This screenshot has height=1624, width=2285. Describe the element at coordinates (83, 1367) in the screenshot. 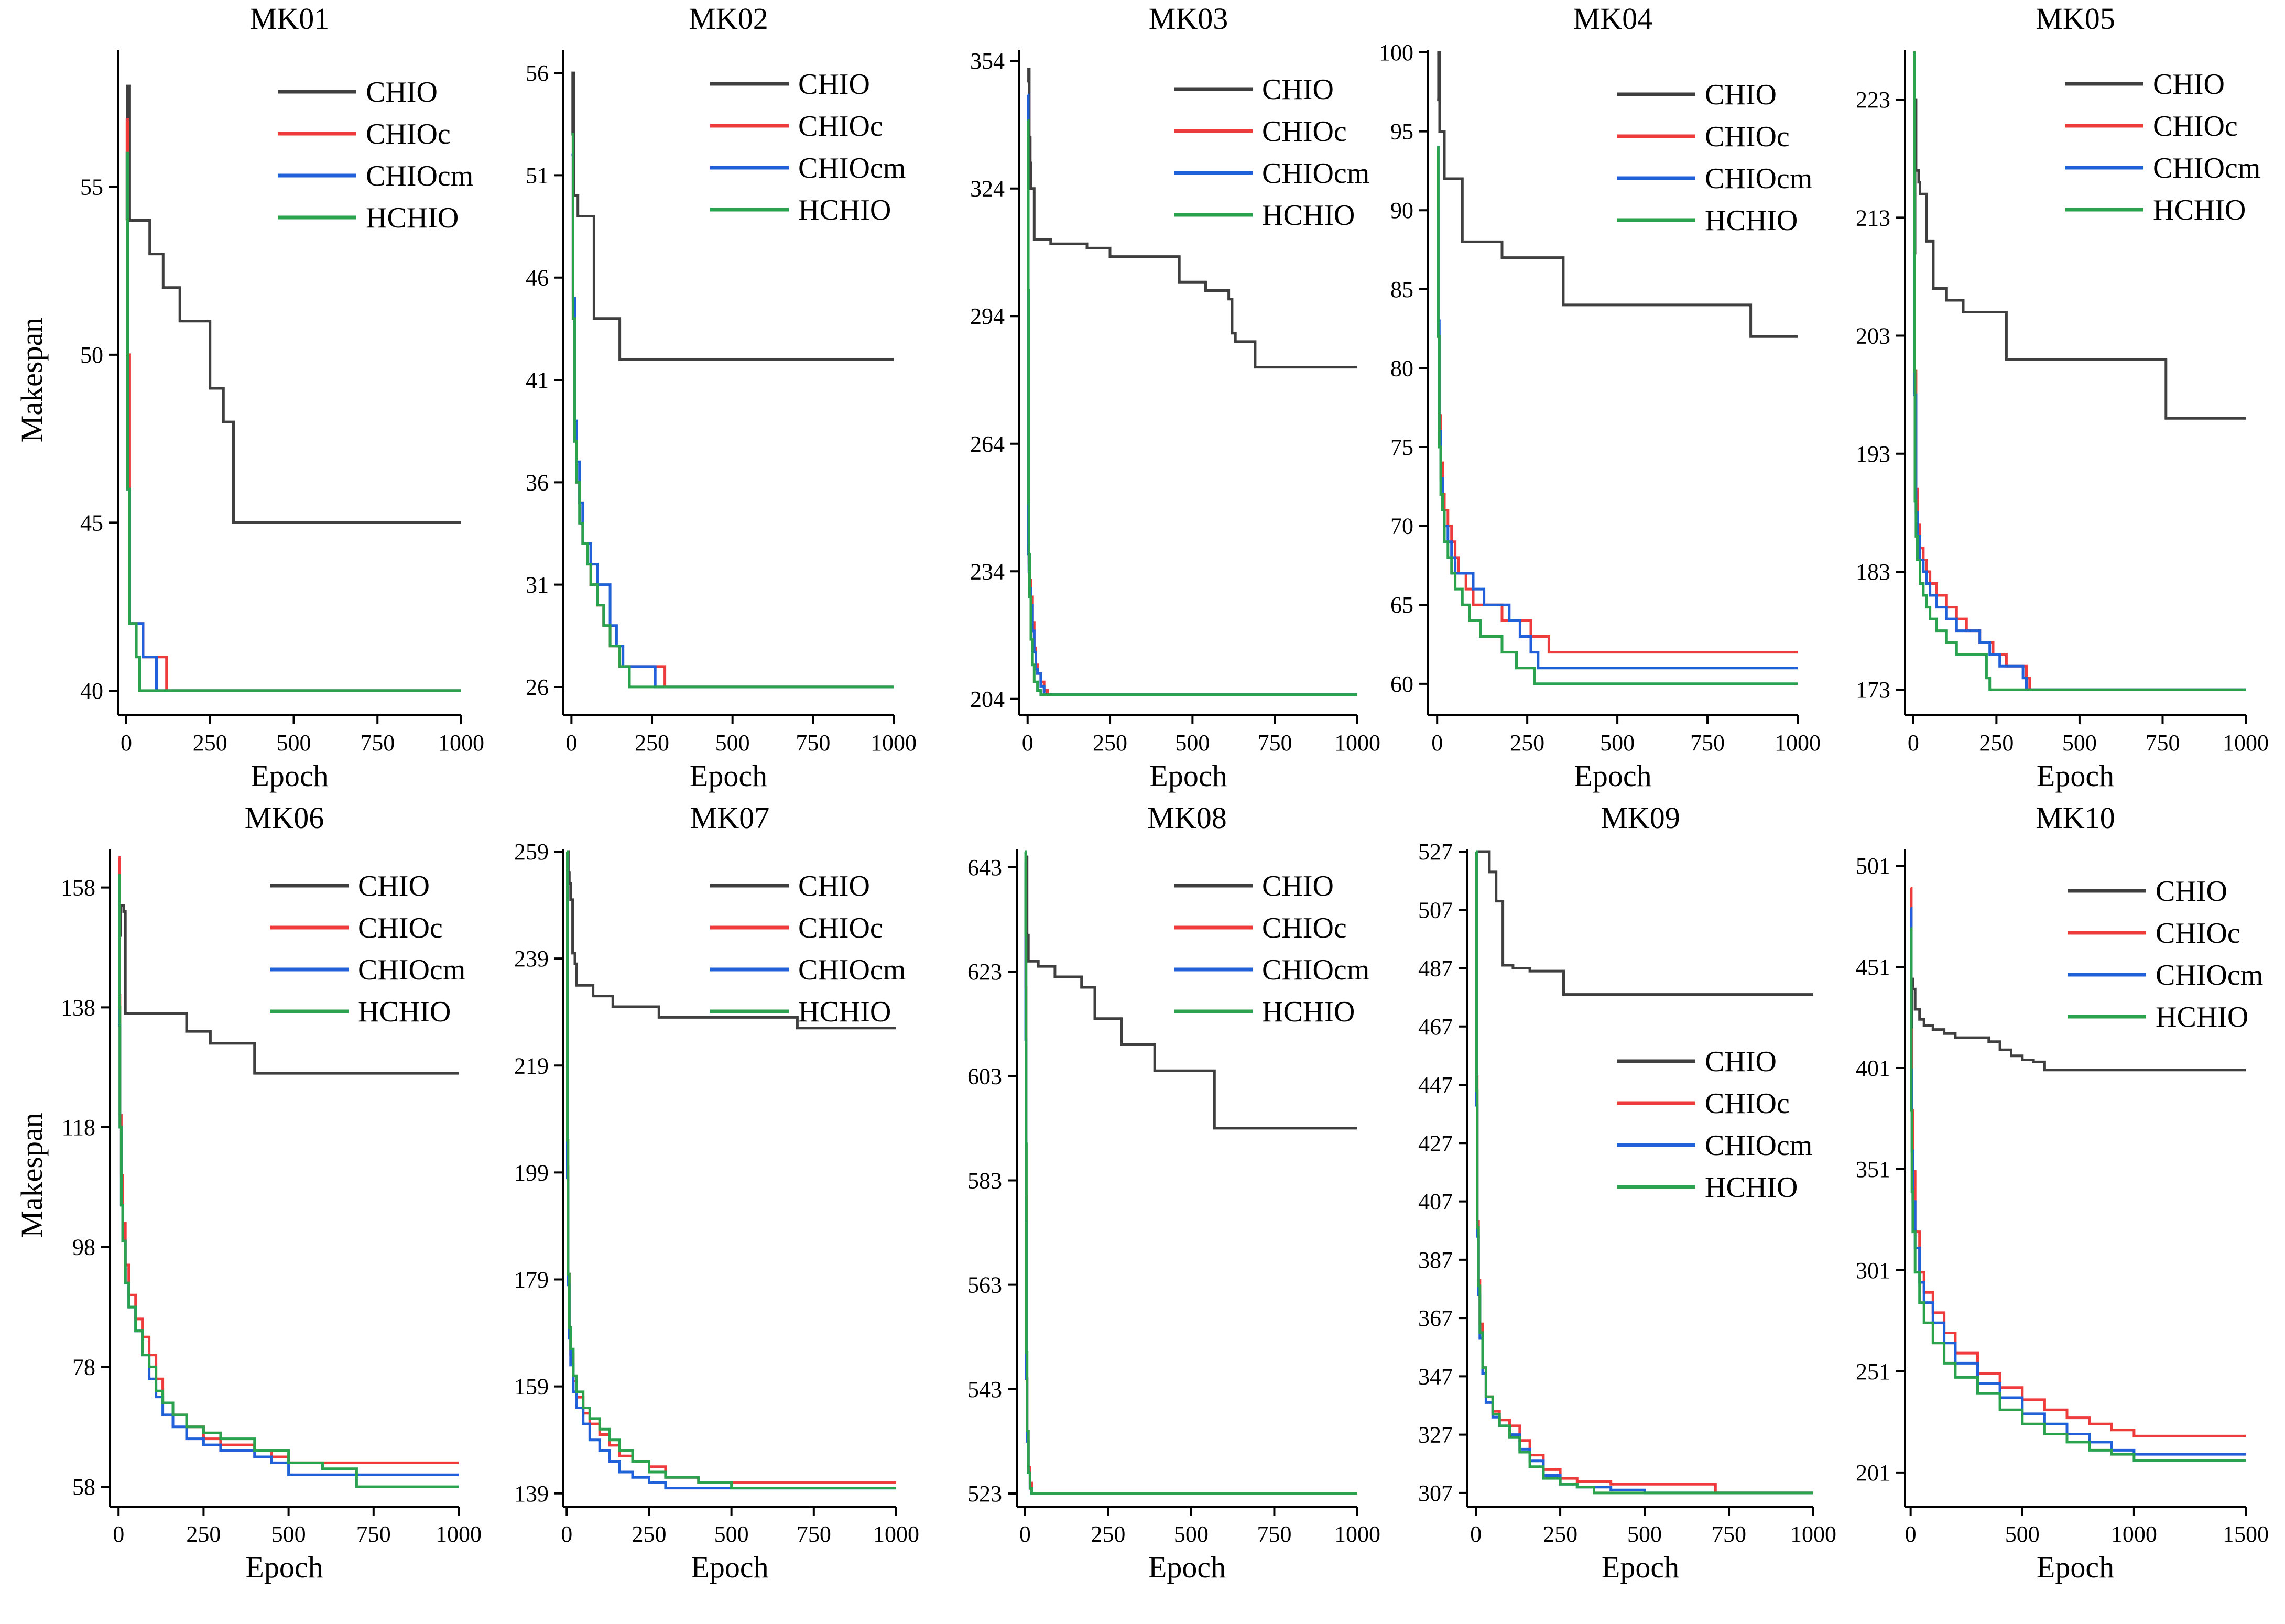

I see `y-tick-label: 78` at that location.